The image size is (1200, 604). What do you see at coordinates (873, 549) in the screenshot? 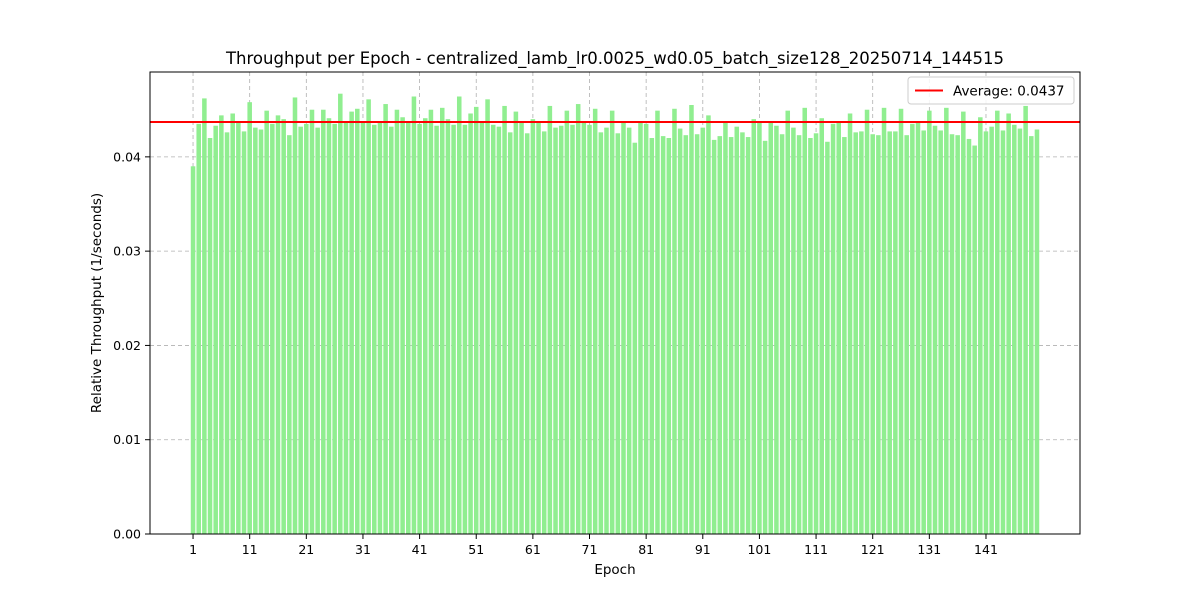
I see `x-tick-label: 121` at bounding box center [873, 549].